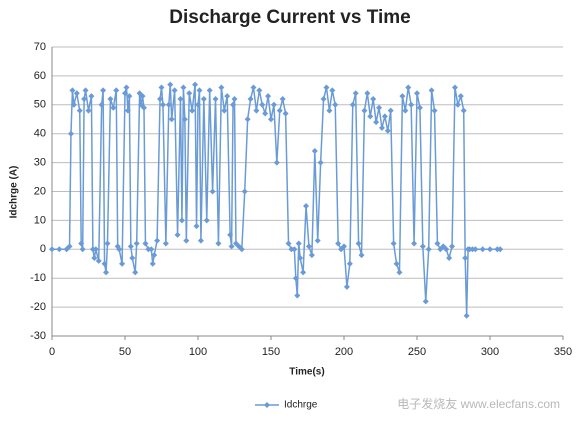 This screenshot has width=580, height=421. Describe the element at coordinates (52, 352) in the screenshot. I see `x-tick-label: 0` at that location.